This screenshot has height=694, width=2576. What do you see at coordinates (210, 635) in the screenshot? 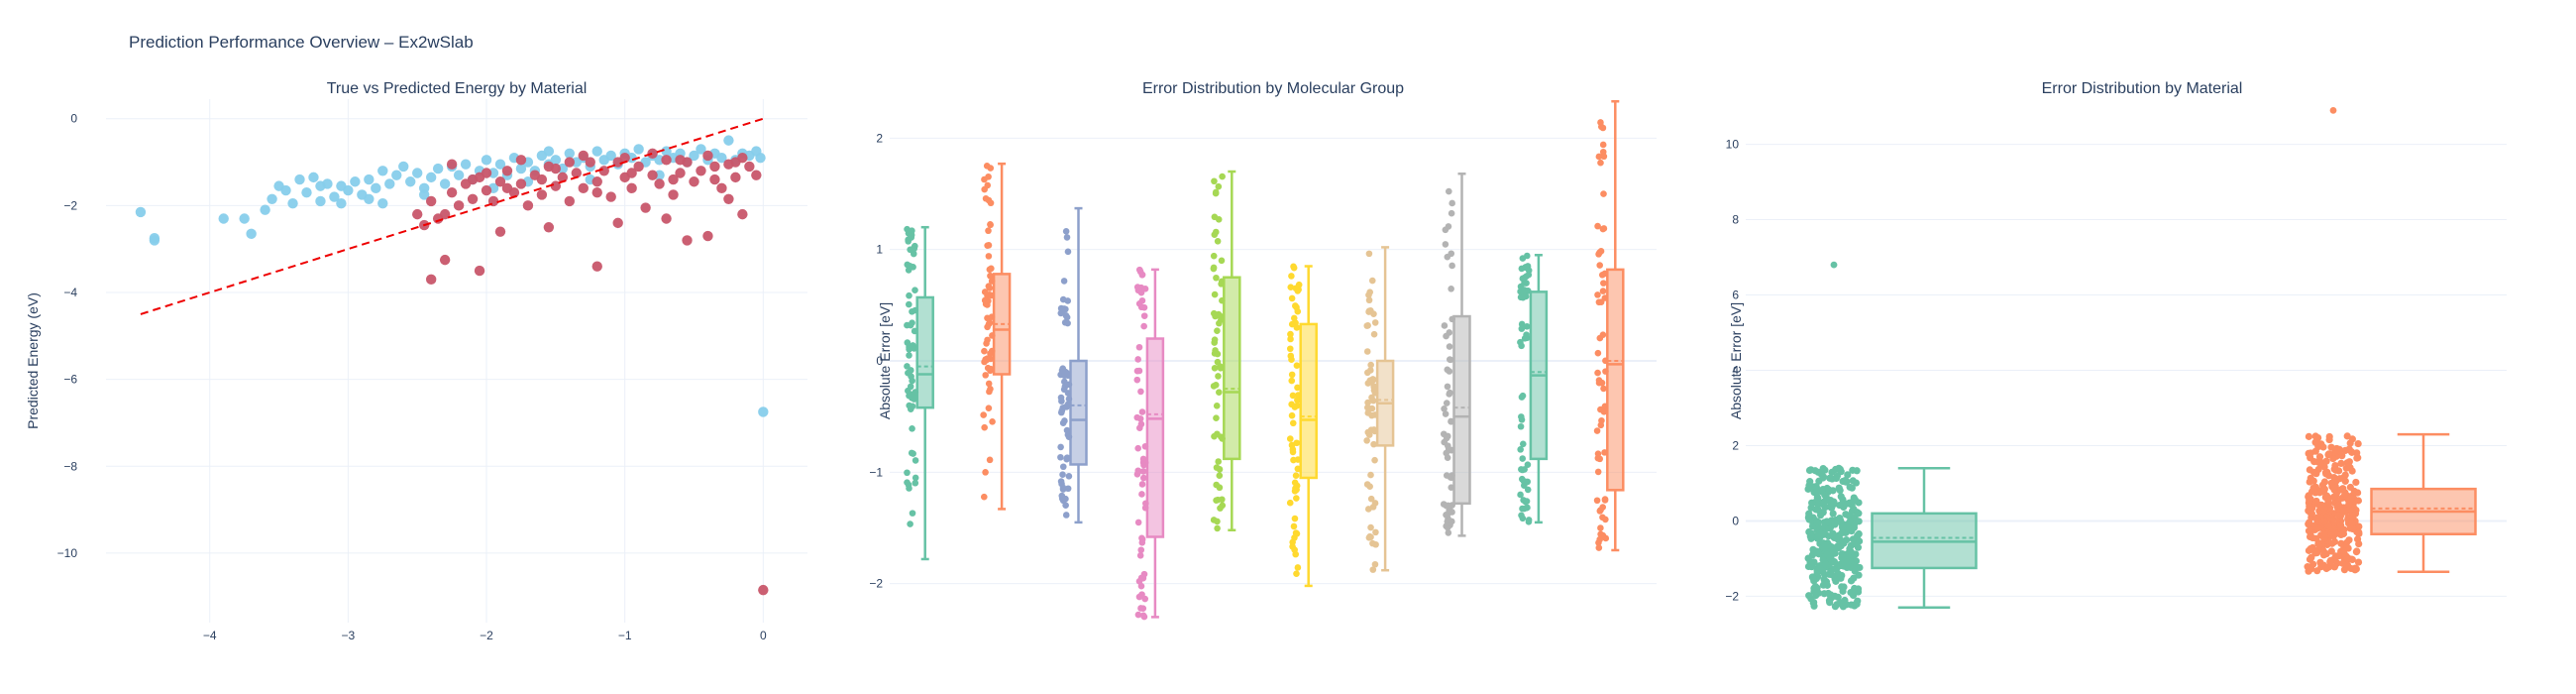
I see `x-tick-label: −4` at bounding box center [210, 635].